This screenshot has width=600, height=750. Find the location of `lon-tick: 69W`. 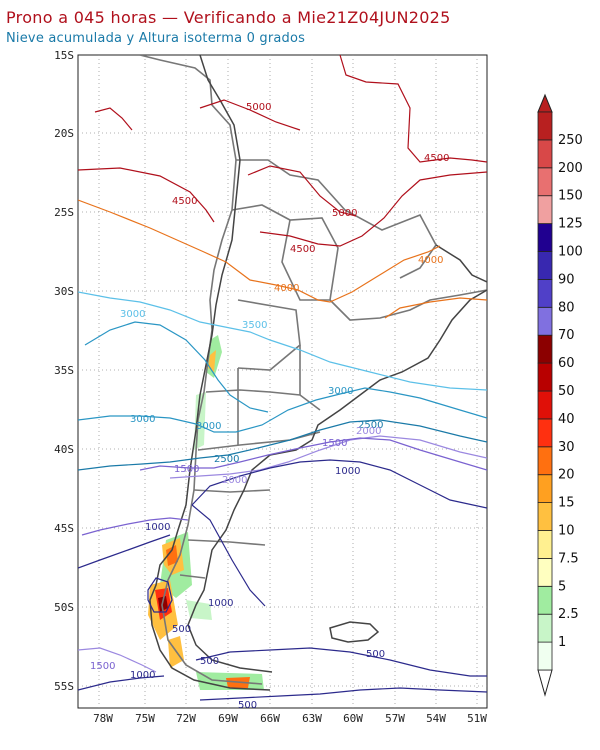

lon-tick: 69W is located at coordinates (228, 718).